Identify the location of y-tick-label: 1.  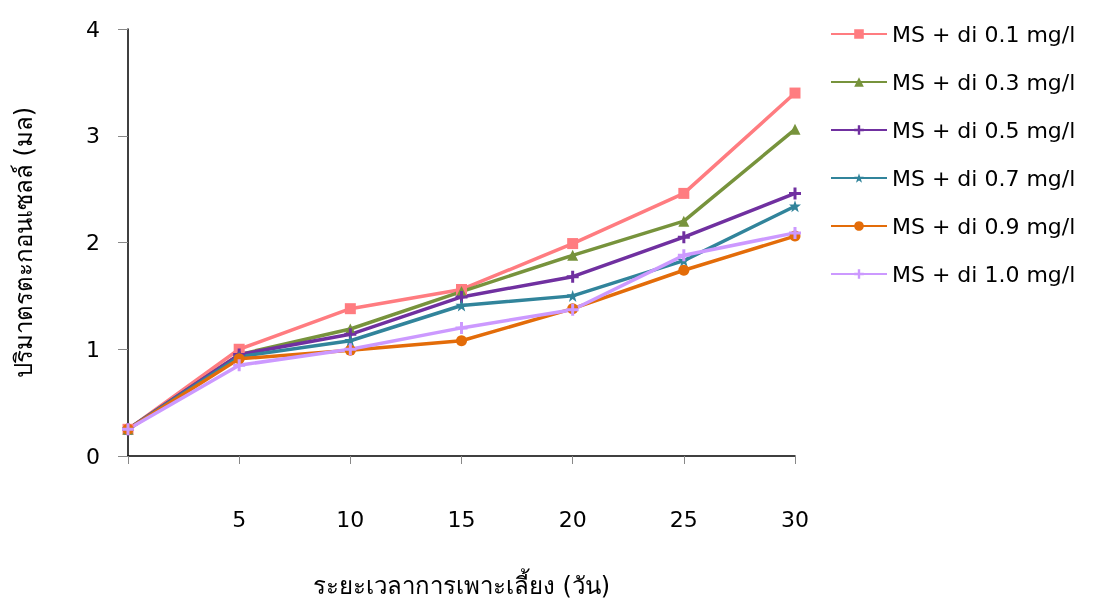
(93, 349).